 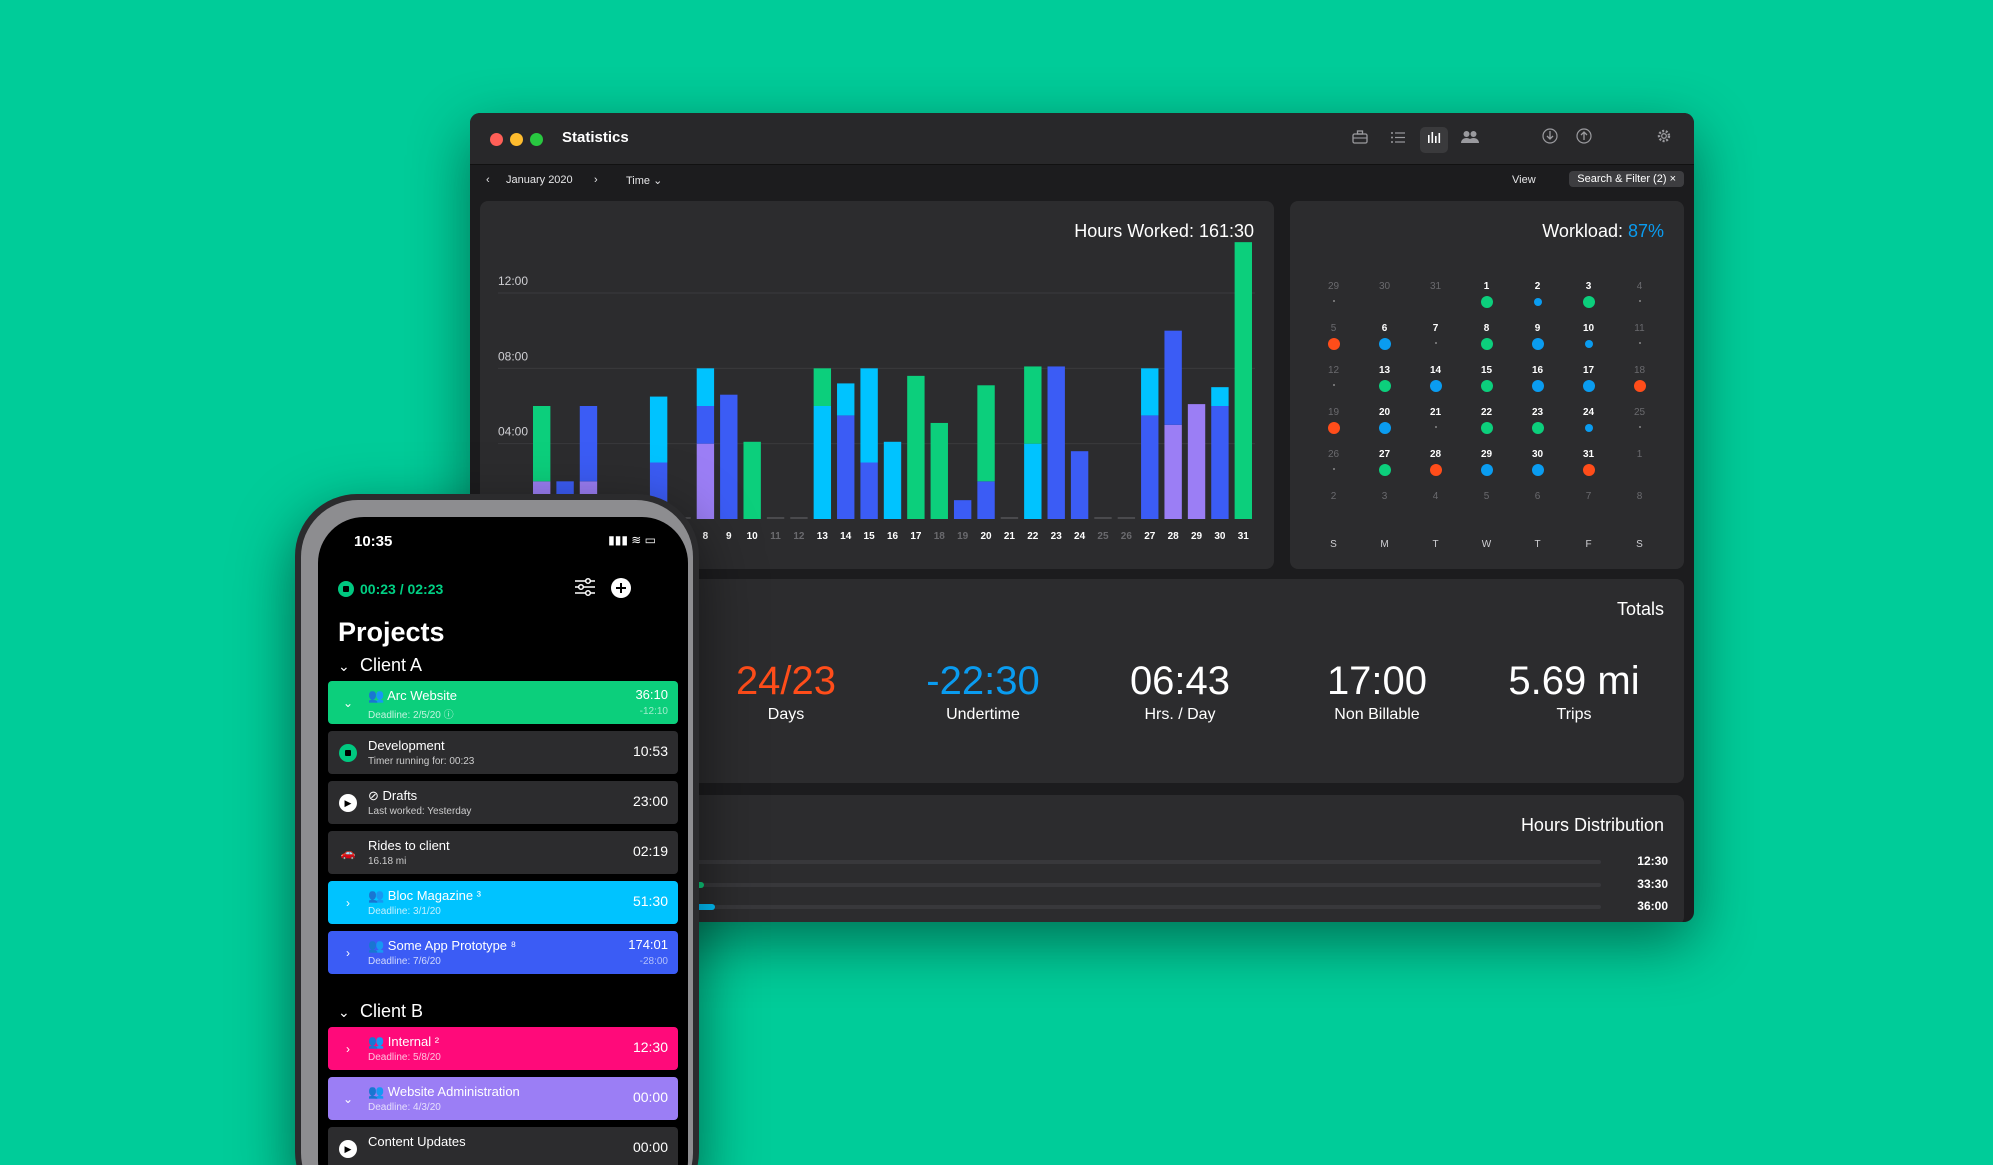 I want to click on people-icon, so click(x=1470, y=140).